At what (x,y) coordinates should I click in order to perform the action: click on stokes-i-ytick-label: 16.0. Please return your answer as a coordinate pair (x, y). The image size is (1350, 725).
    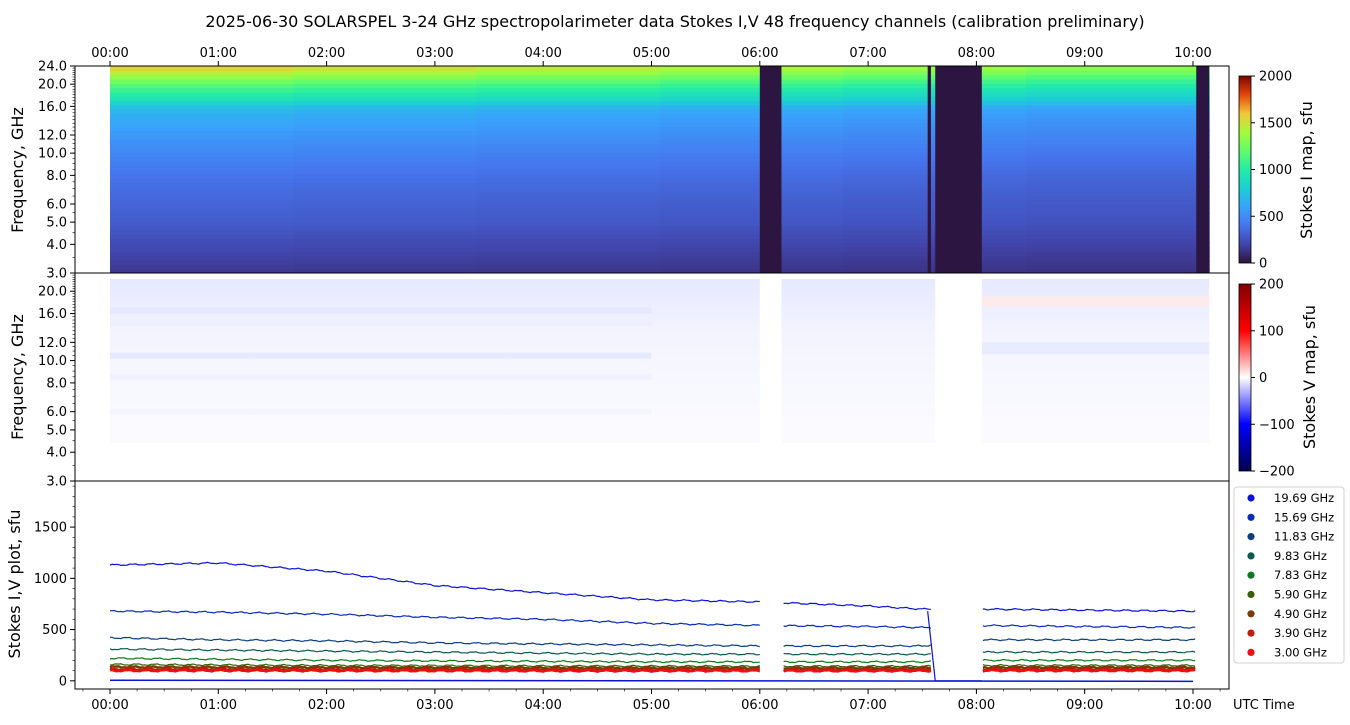
    Looking at the image, I should click on (52, 107).